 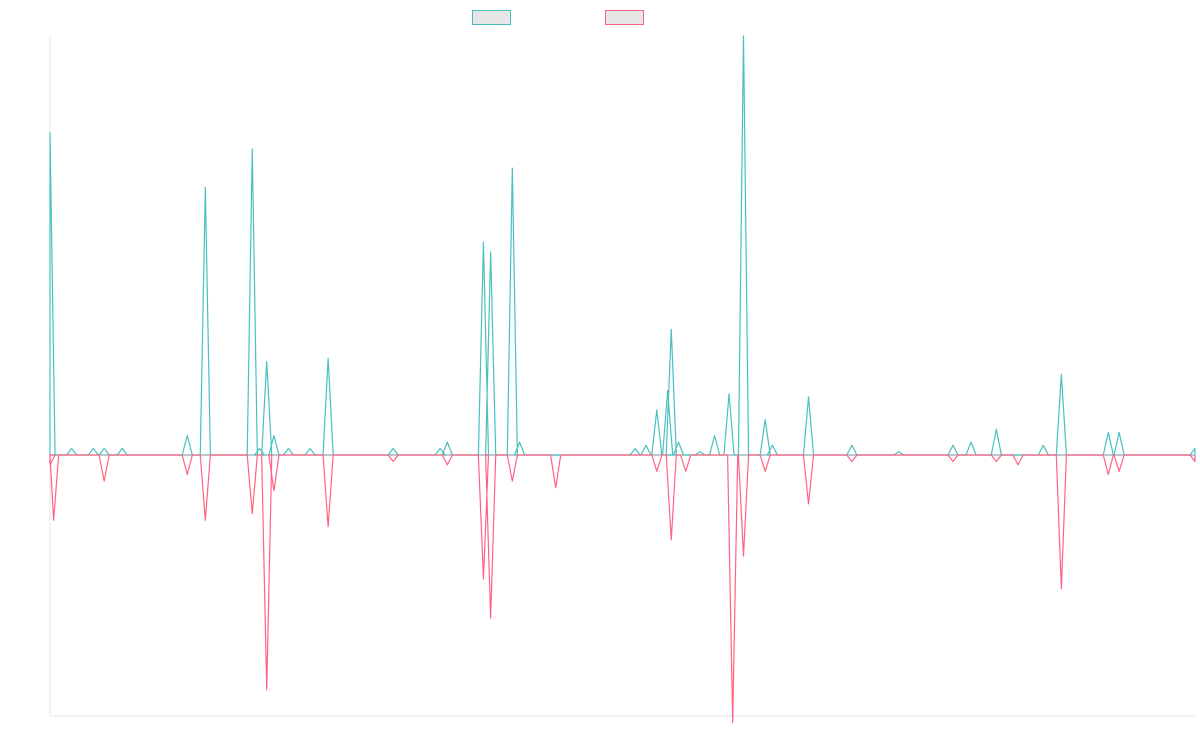 What do you see at coordinates (491, 17) in the screenshot?
I see `legend-swatch-series-a` at bounding box center [491, 17].